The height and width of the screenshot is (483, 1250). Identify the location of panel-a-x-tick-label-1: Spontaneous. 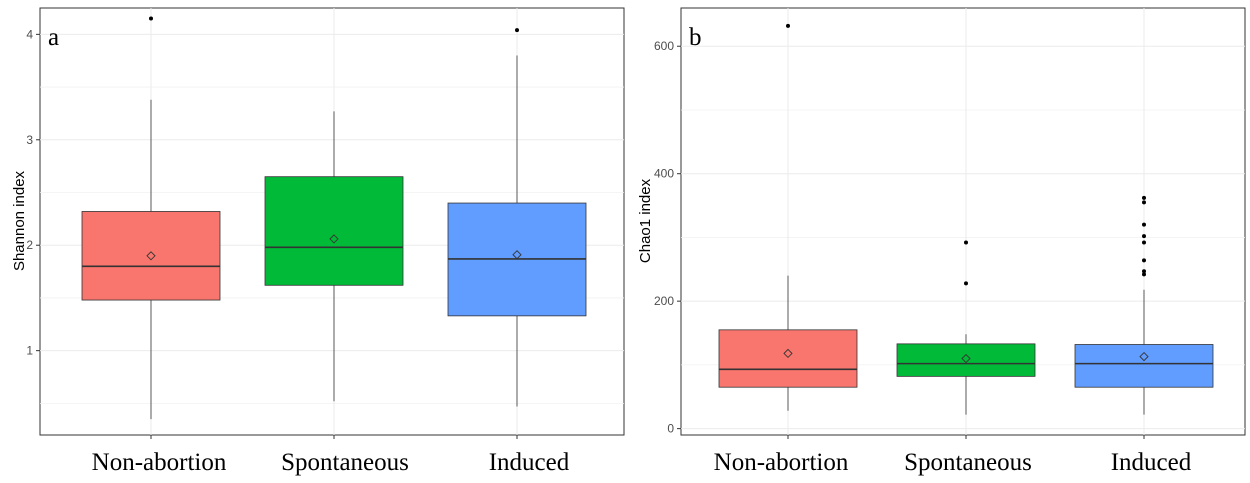
(345, 462).